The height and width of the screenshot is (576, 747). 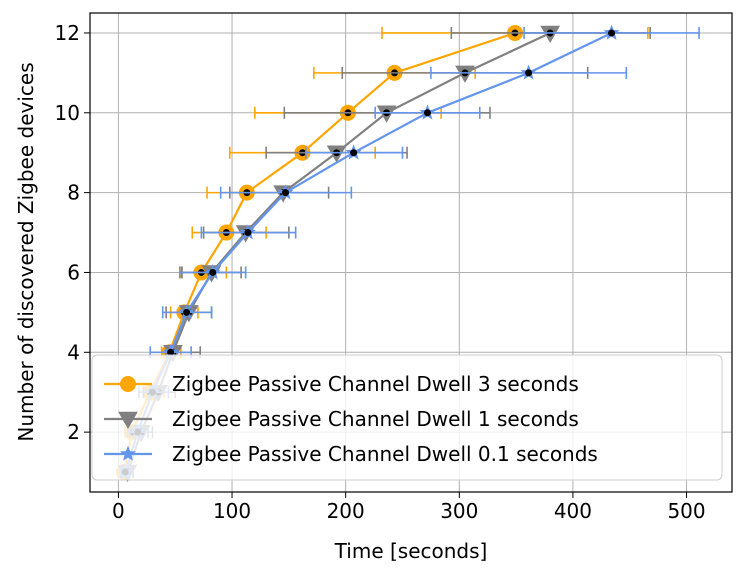 What do you see at coordinates (73, 432) in the screenshot?
I see `y-tick-label: 2` at bounding box center [73, 432].